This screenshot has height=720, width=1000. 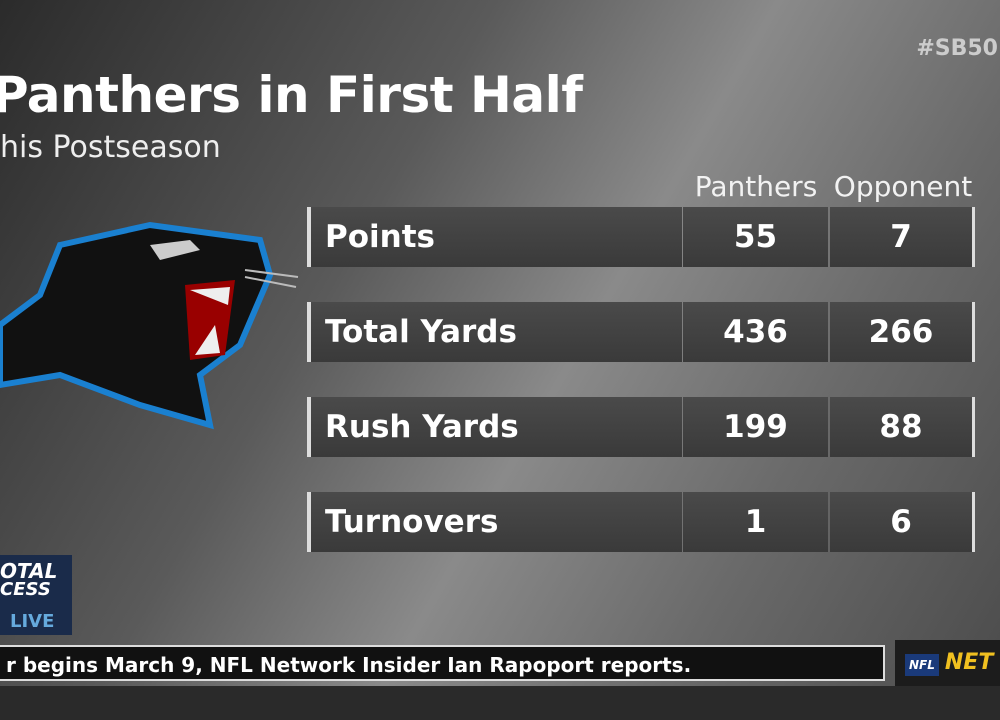 What do you see at coordinates (494, 237) in the screenshot?
I see `row-label: Points` at bounding box center [494, 237].